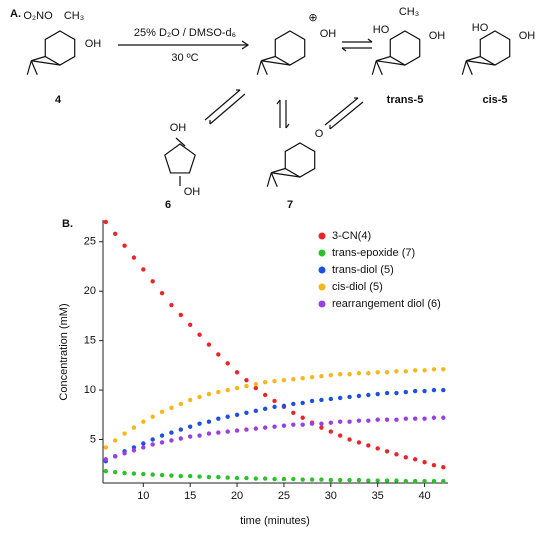 The height and width of the screenshot is (536, 550). What do you see at coordinates (185, 33) in the screenshot?
I see `conditions: 25% D₂O / DMSO-d₆` at bounding box center [185, 33].